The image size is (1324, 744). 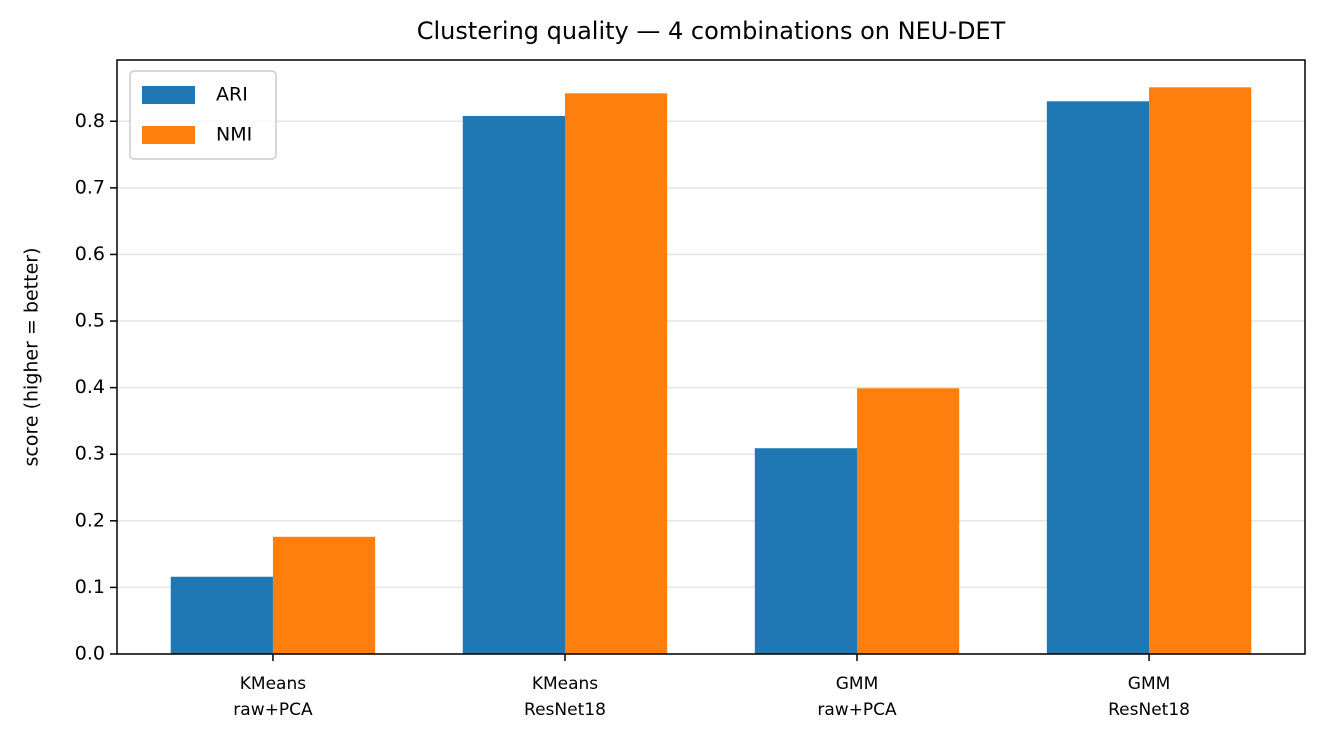 What do you see at coordinates (90, 387) in the screenshot?
I see `y-tick-label: 0.4` at bounding box center [90, 387].